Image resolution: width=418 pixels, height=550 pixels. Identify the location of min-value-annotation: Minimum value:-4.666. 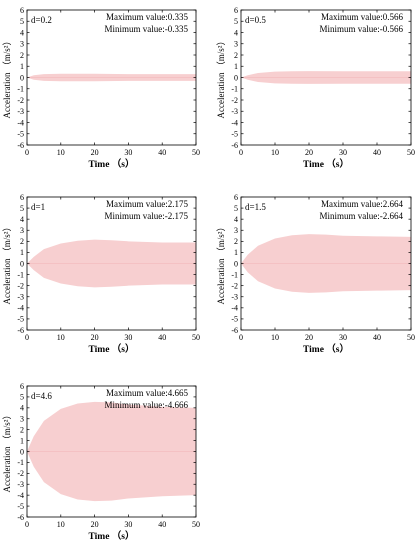
(147, 405).